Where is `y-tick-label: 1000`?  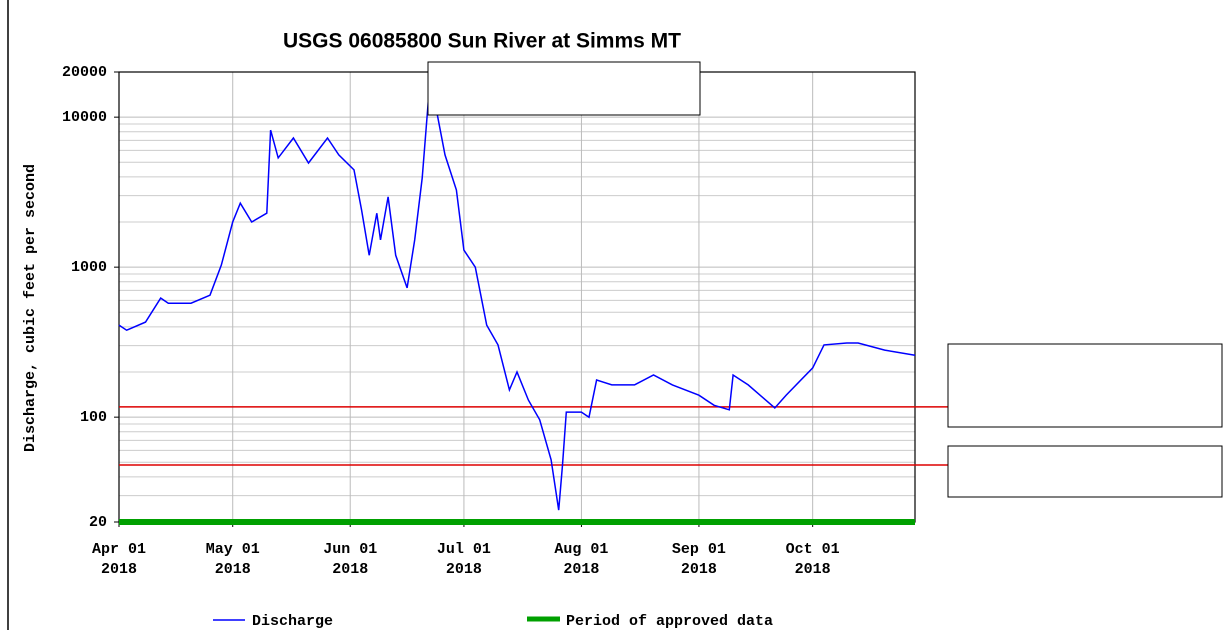 y-tick-label: 1000 is located at coordinates (89, 267).